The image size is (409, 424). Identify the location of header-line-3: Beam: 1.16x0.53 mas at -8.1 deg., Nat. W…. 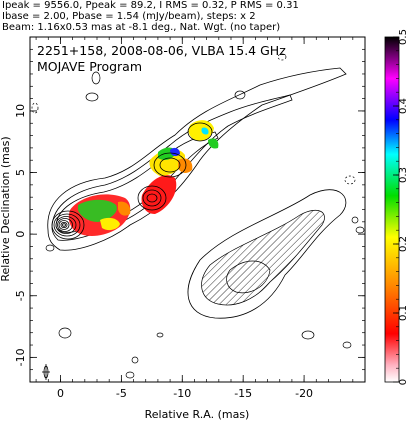
(141, 27).